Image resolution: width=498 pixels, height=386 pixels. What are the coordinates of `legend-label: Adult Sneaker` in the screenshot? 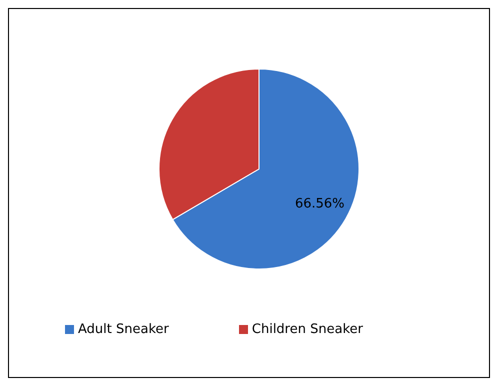 It's located at (123, 329).